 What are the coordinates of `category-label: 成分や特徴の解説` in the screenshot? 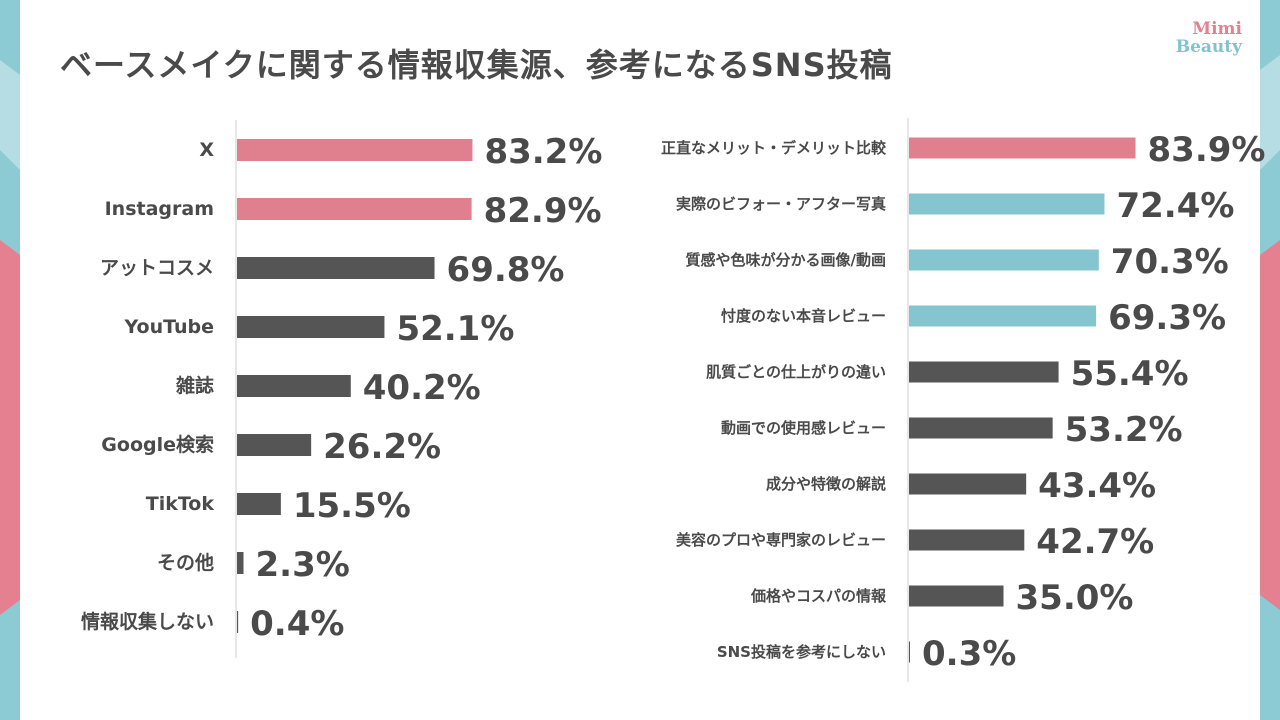 It's located at (826, 484).